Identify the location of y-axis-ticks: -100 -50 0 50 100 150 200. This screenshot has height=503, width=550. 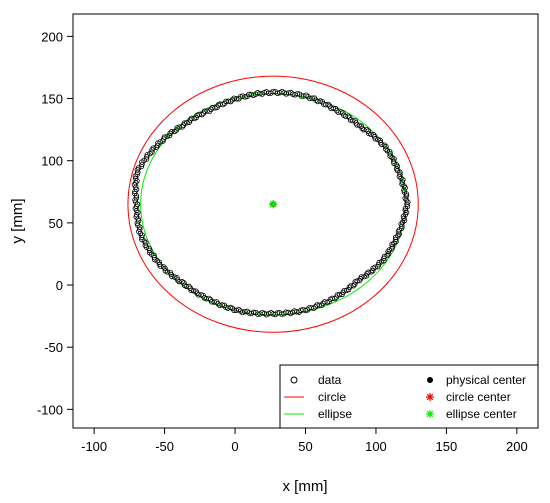
(55, 223).